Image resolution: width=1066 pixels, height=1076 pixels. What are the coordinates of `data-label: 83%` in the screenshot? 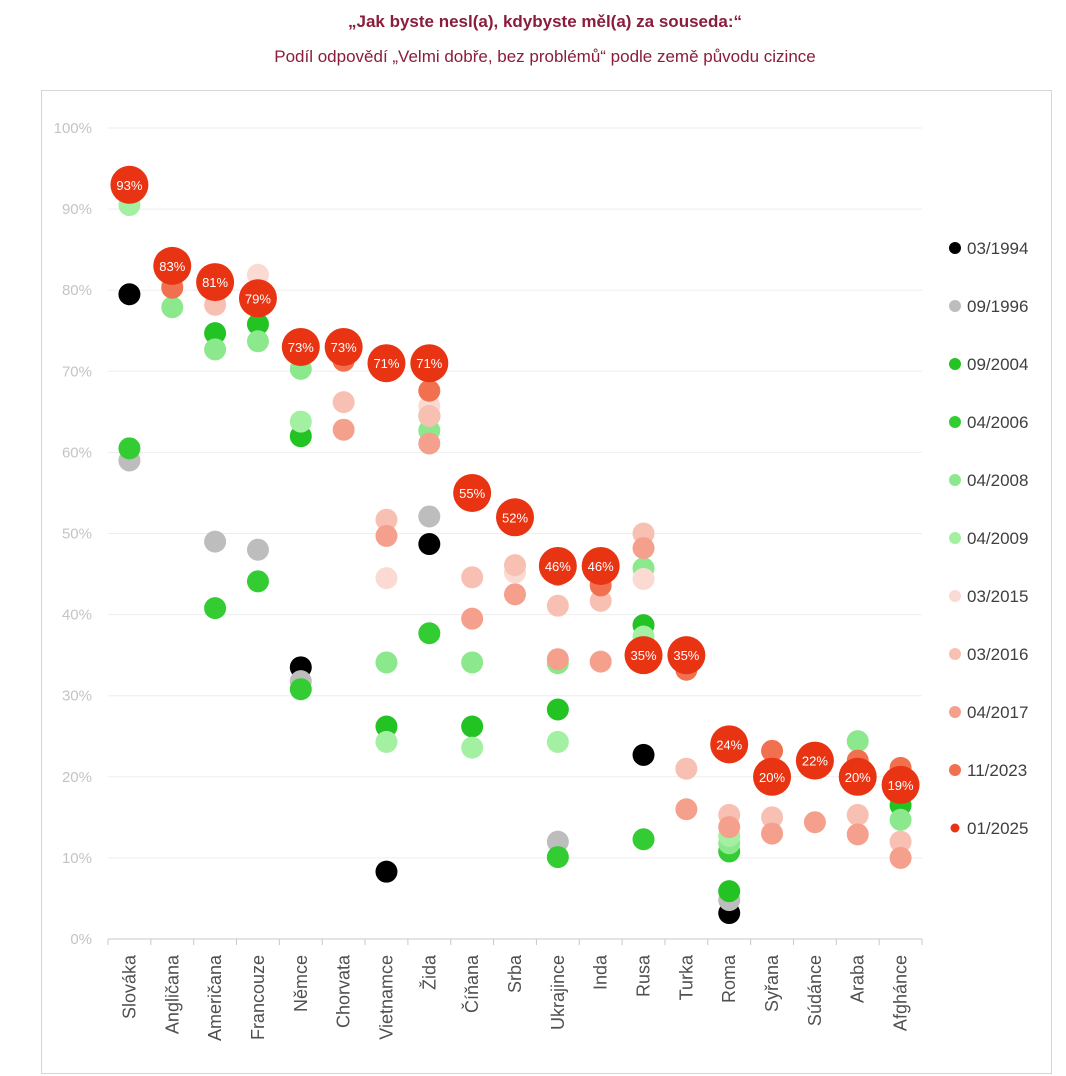 It's located at (172, 266).